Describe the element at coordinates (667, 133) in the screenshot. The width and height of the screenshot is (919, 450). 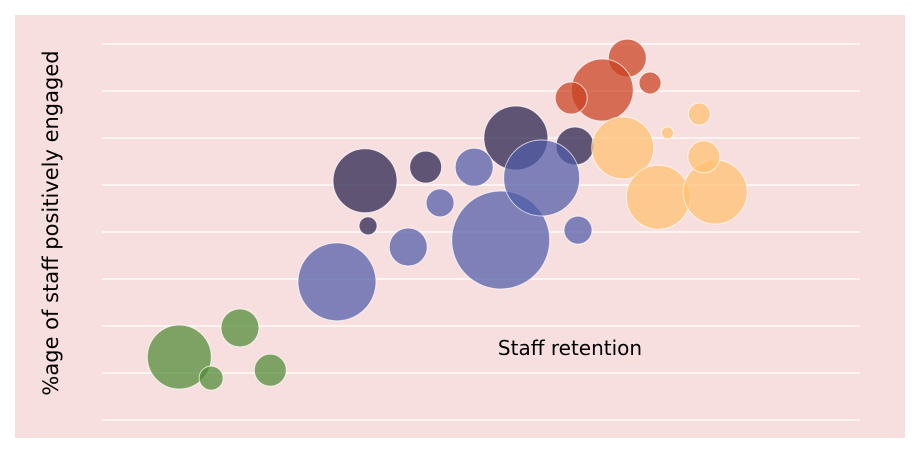
I see `bubble-s5-p5` at that location.